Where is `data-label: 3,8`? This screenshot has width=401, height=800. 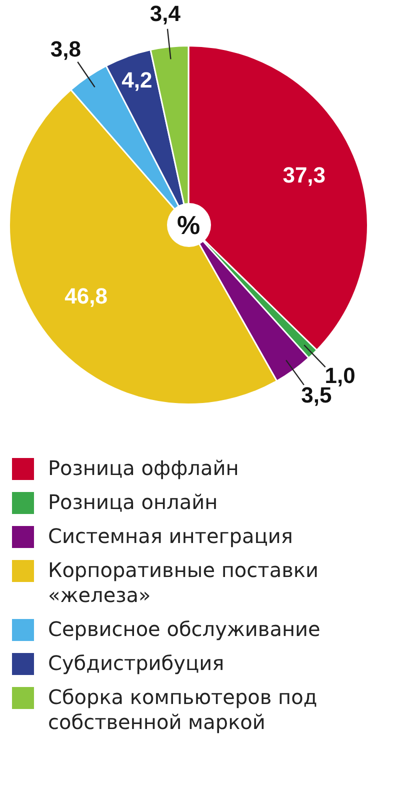 data-label: 3,8 is located at coordinates (65, 49).